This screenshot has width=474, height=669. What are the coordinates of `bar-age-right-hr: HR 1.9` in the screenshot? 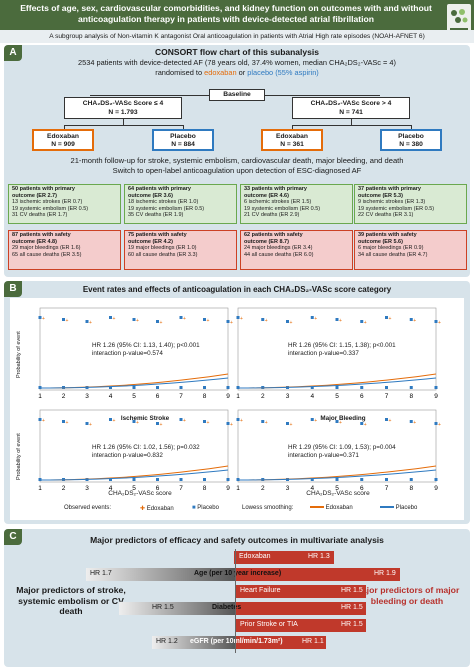 It's located at (385, 573).